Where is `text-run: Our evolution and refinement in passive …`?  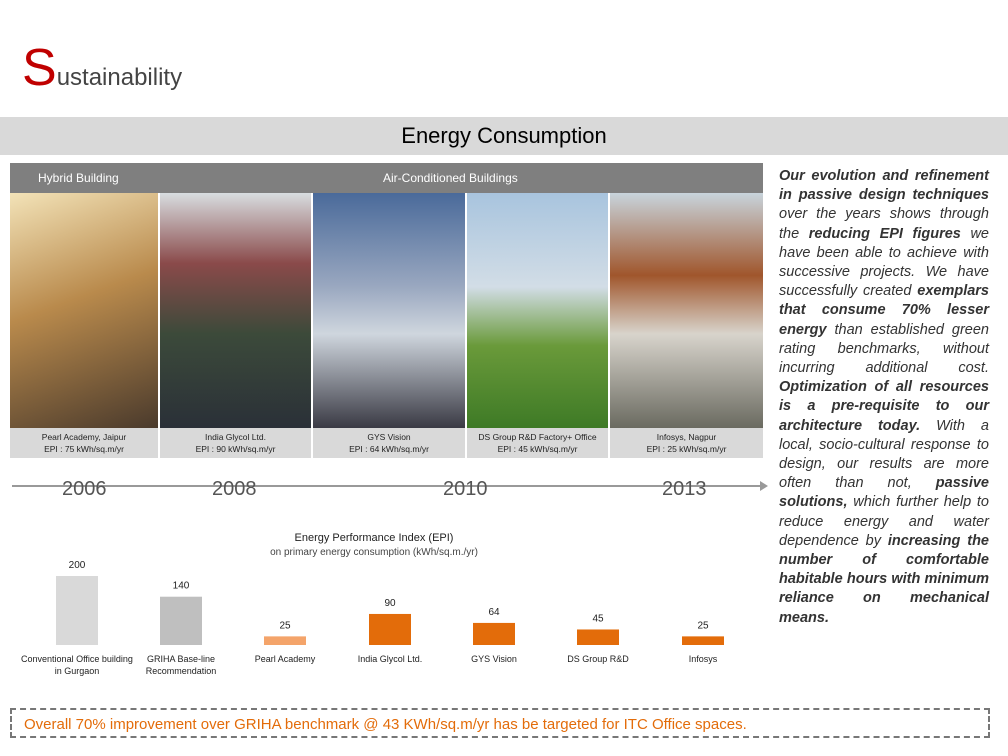
text-run: Our evolution and refinement in passive … is located at coordinates (884, 186).